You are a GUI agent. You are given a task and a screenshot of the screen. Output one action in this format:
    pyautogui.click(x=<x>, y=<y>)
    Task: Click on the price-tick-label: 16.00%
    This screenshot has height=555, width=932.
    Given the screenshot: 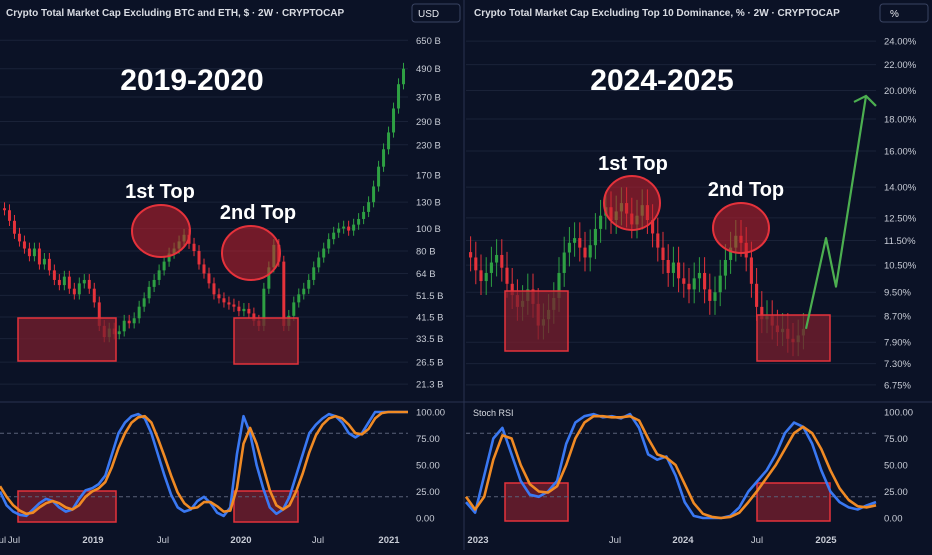 What is the action you would take?
    pyautogui.click(x=900, y=151)
    